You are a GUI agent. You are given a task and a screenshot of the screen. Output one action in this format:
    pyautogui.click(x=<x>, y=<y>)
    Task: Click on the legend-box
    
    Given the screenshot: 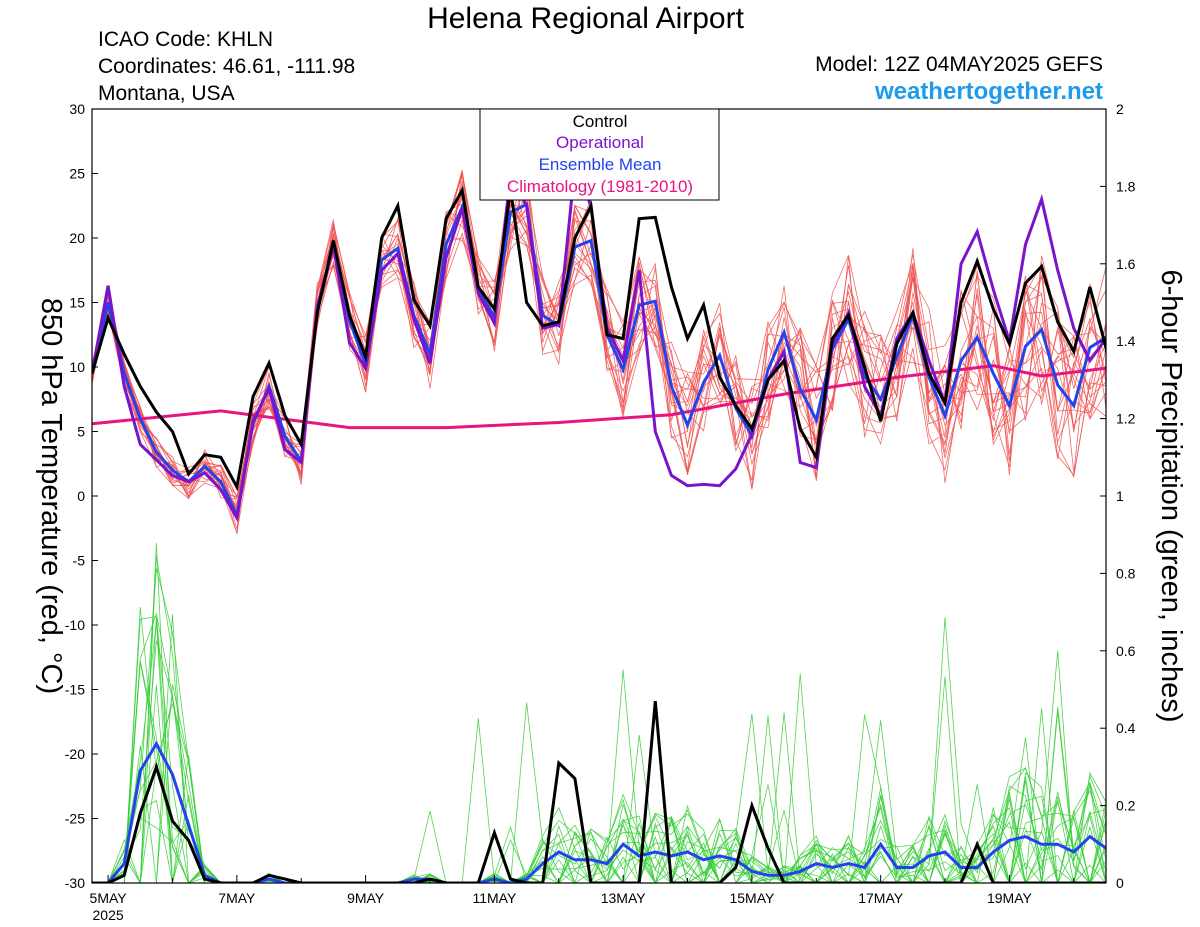 What is the action you would take?
    pyautogui.click(x=599, y=154)
    